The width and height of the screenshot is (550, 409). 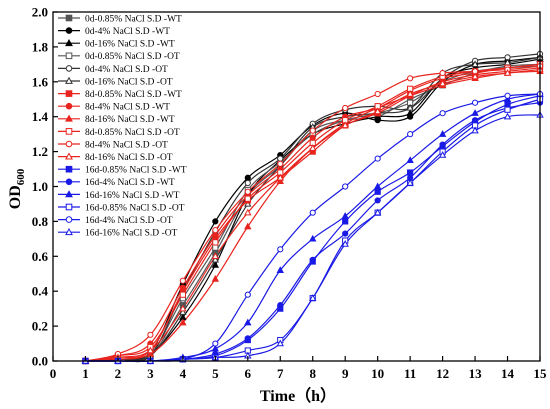 What do you see at coordinates (116, 44) in the screenshot?
I see `legend-item: 0d-16% NaCl S.D -WT` at bounding box center [116, 44].